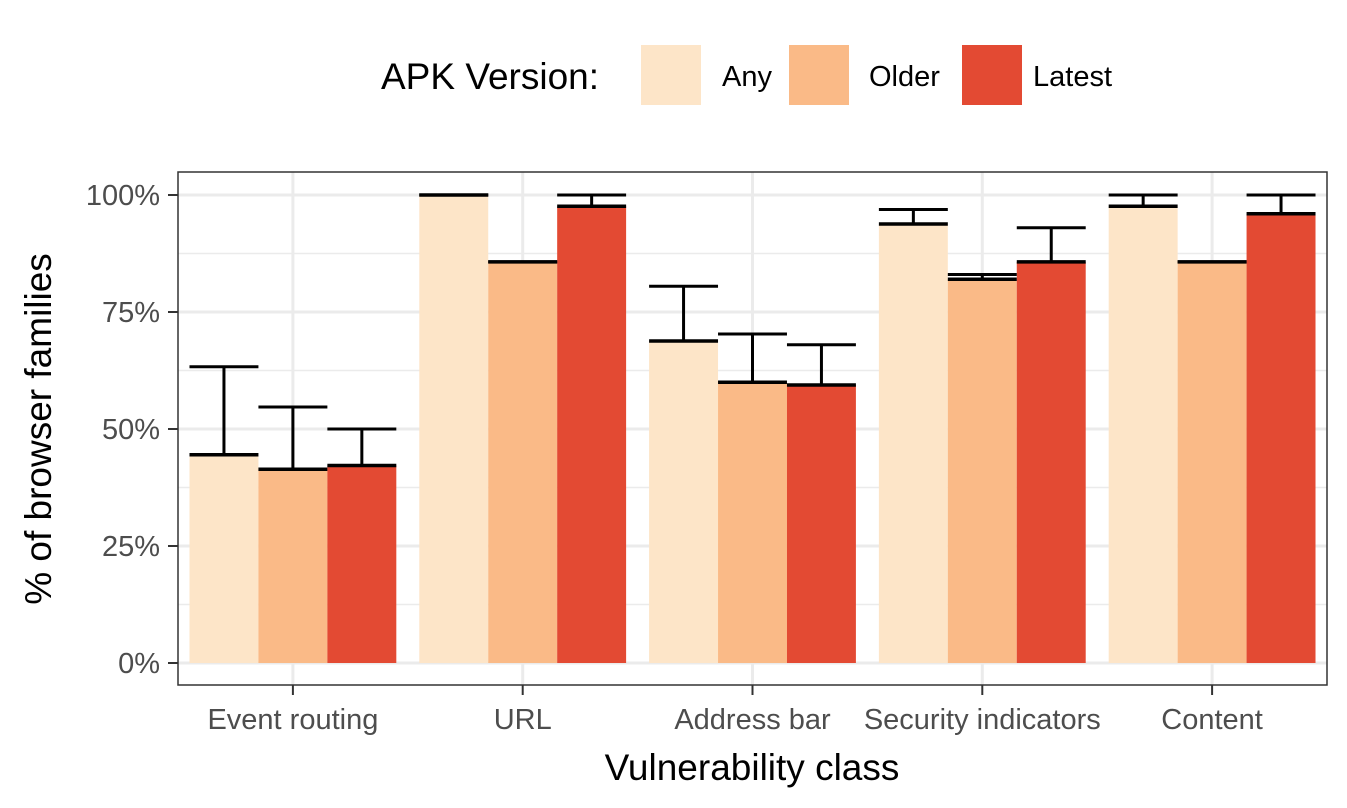 This screenshot has height=808, width=1347. I want to click on x-axis-title: Vulnerability class, so click(752, 767).